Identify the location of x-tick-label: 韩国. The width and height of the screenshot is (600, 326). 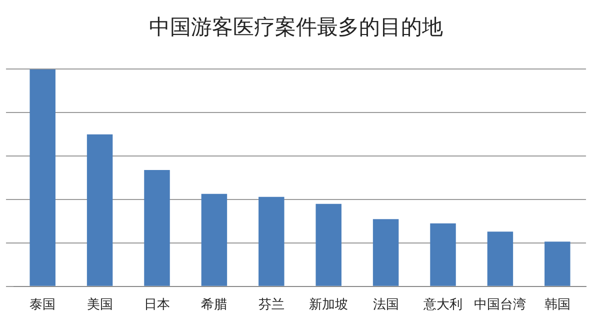
(557, 305).